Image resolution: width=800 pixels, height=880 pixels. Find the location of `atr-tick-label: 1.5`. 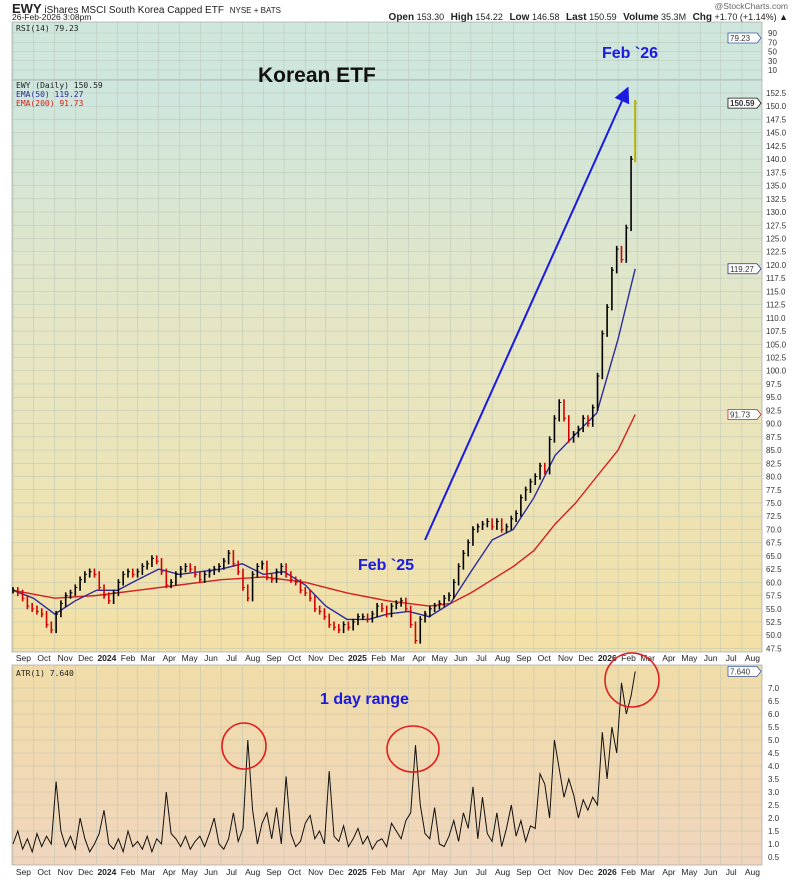

atr-tick-label: 1.5 is located at coordinates (774, 831).